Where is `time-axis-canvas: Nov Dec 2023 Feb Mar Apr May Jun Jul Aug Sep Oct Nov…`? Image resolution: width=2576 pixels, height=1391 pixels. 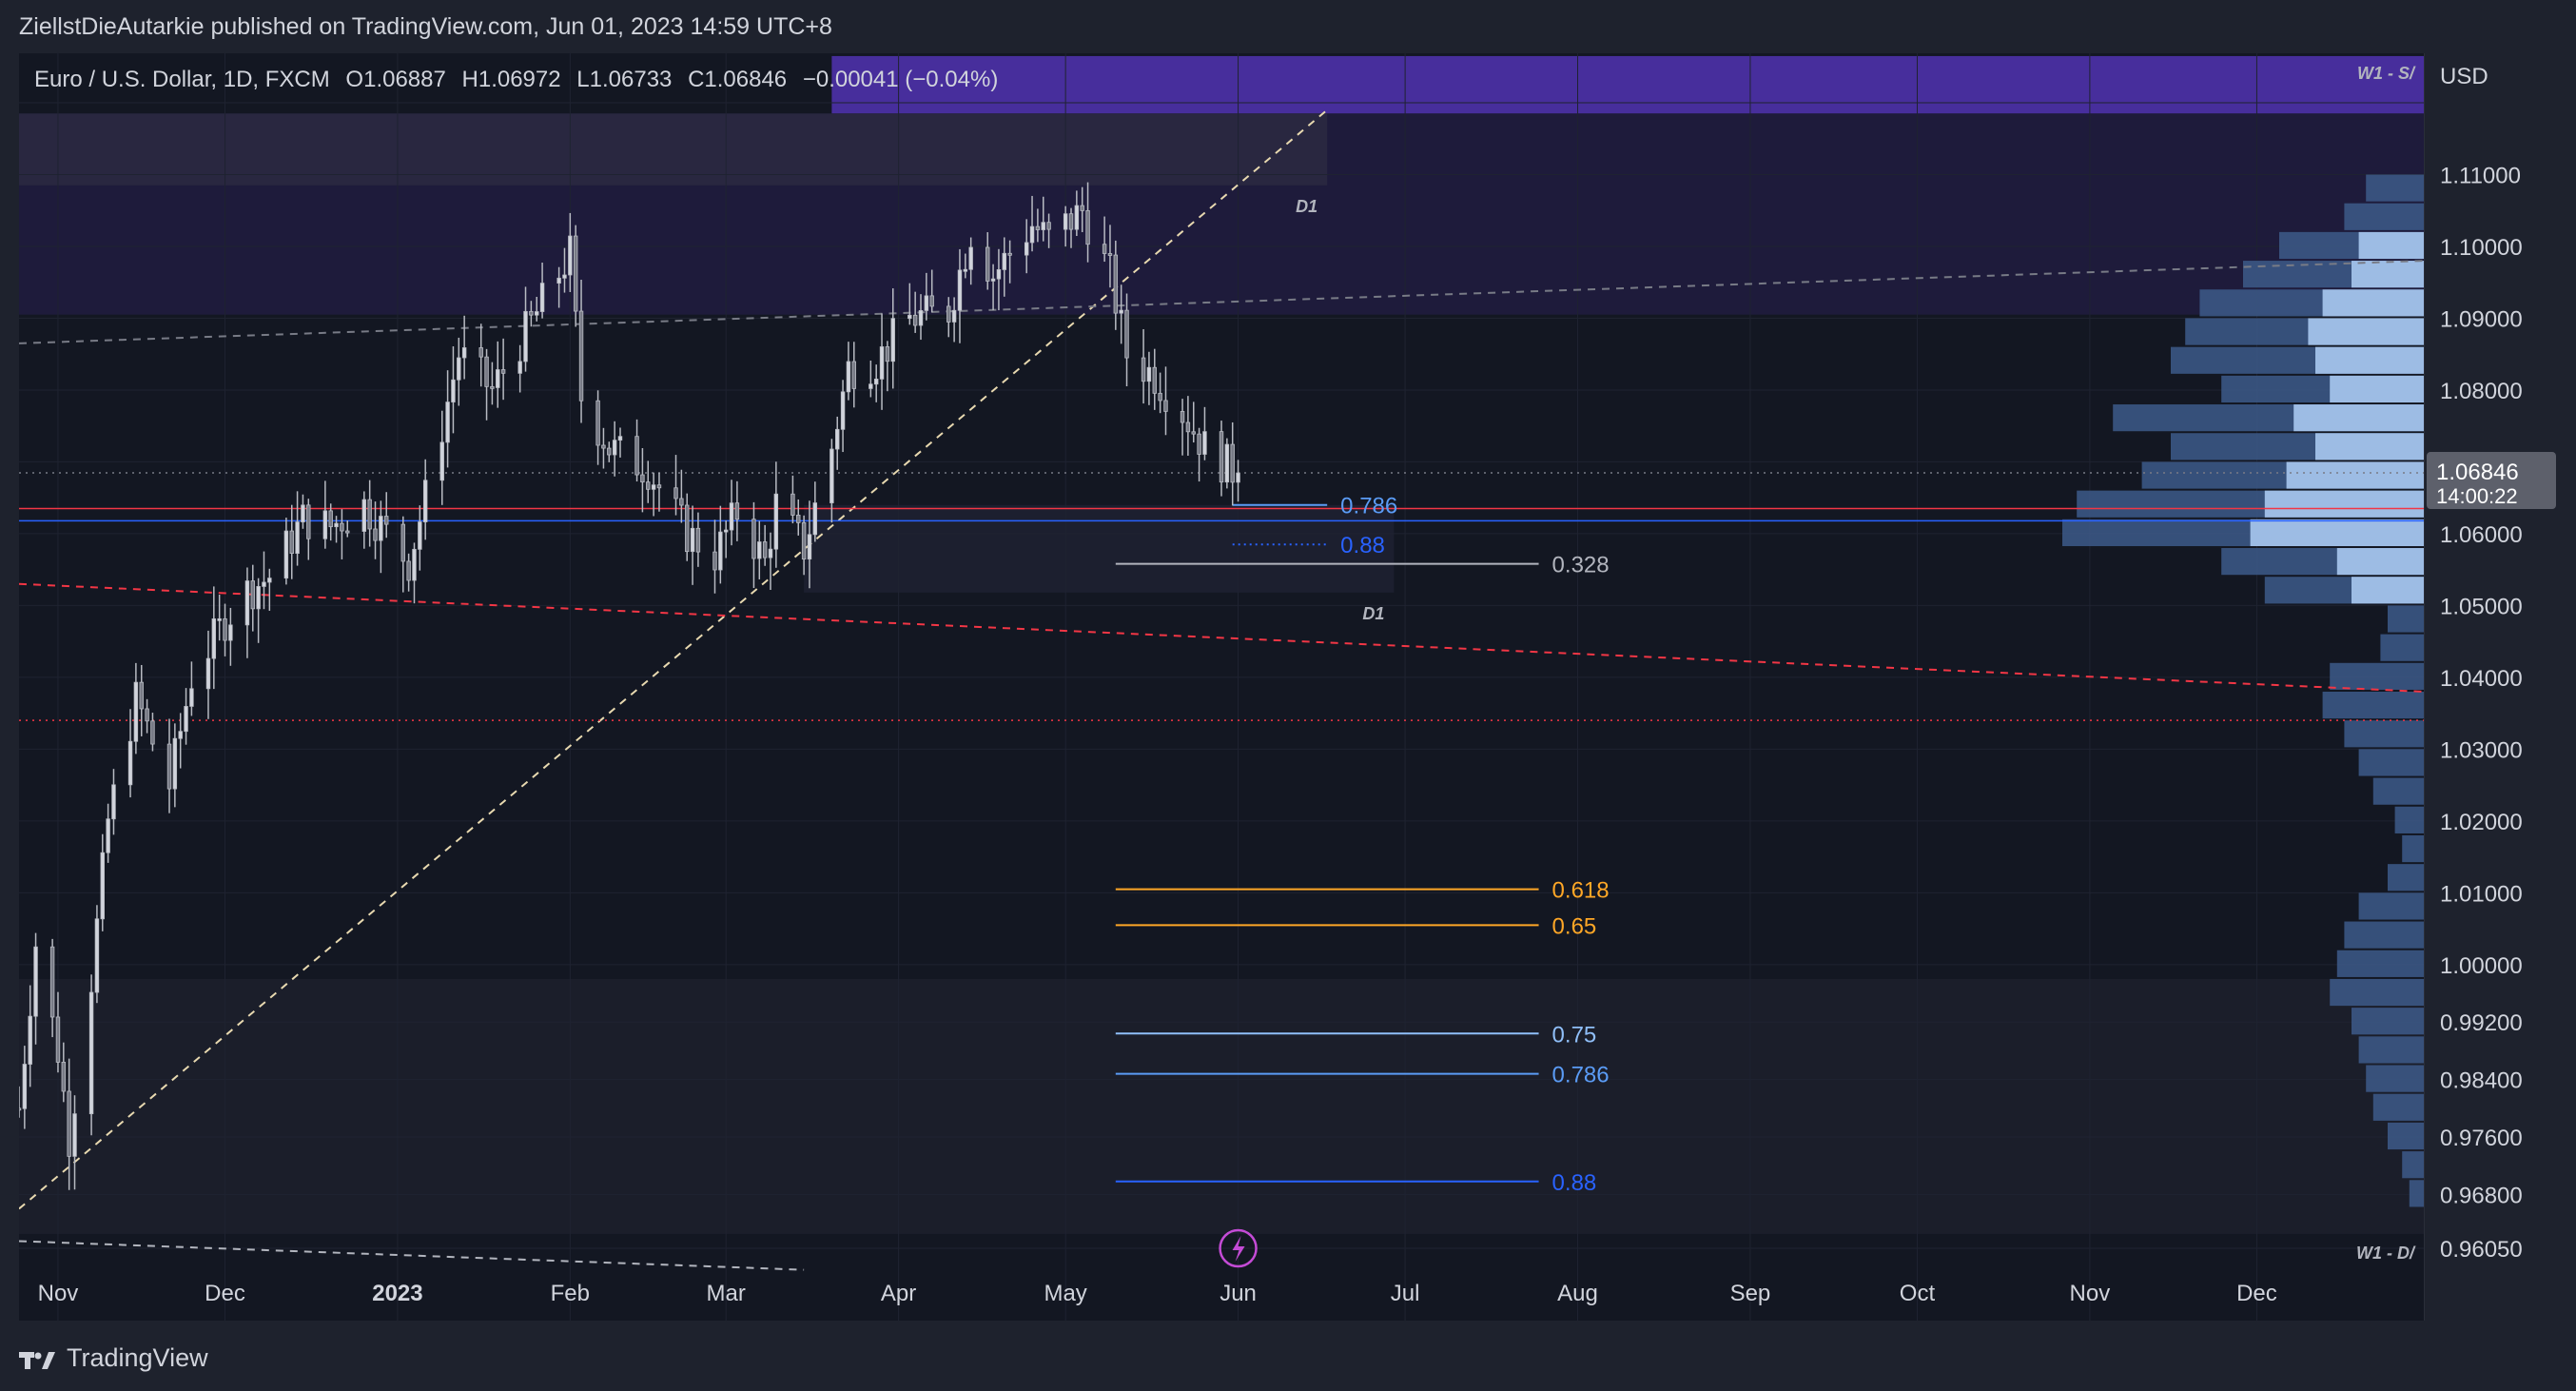
time-axis-canvas: Nov Dec 2023 Feb Mar Apr May Jun Jul Aug Sep Oct Nov… is located at coordinates (1222, 1295).